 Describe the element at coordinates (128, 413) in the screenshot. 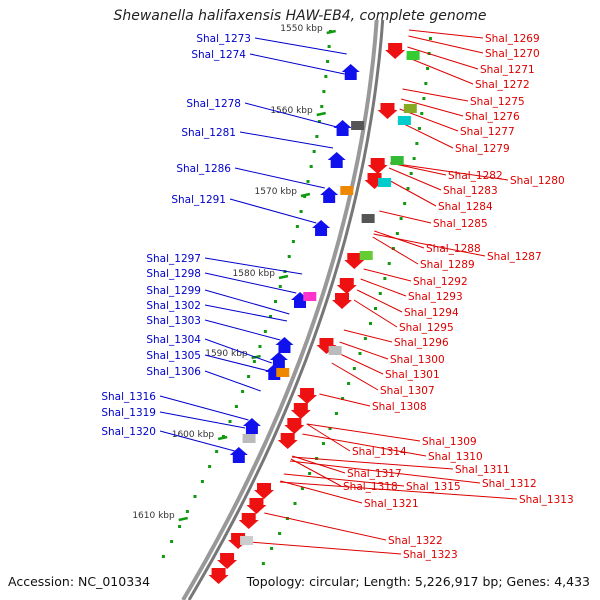

I see `left-gene-label: Shal_1319` at that location.